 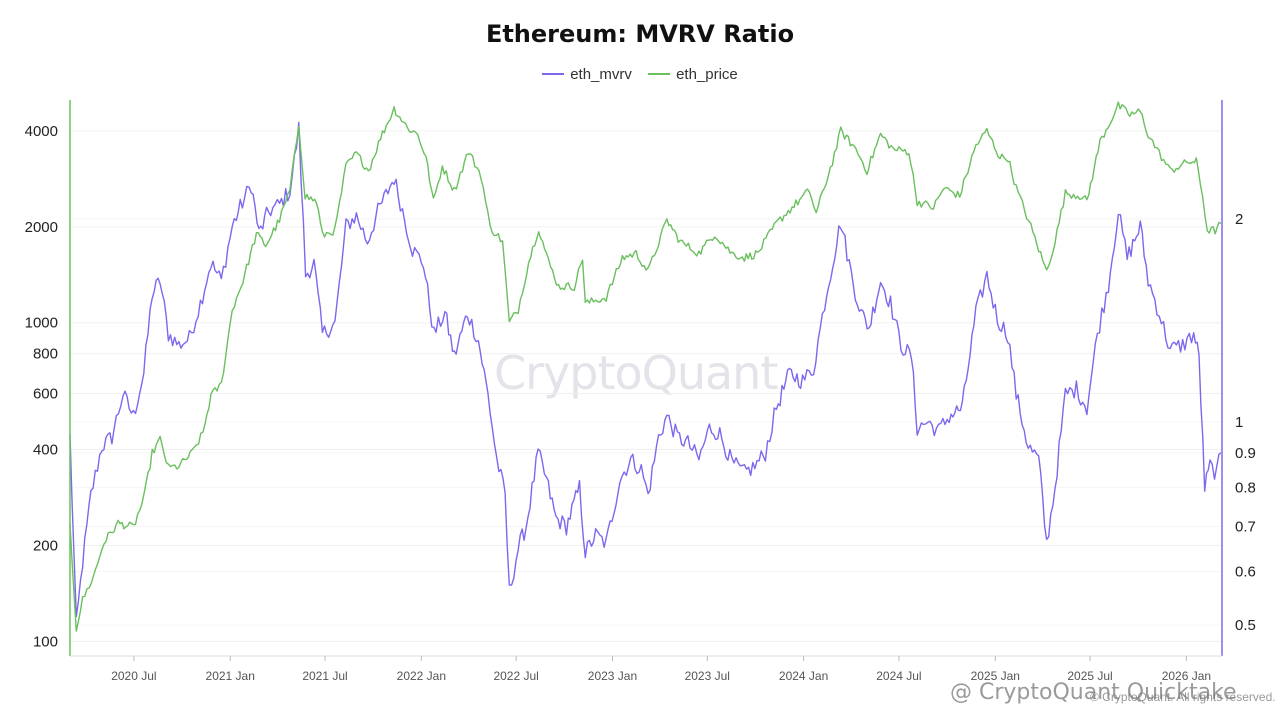 What do you see at coordinates (640, 34) in the screenshot?
I see `chart-title: Ethereum: MVRV Ratio` at bounding box center [640, 34].